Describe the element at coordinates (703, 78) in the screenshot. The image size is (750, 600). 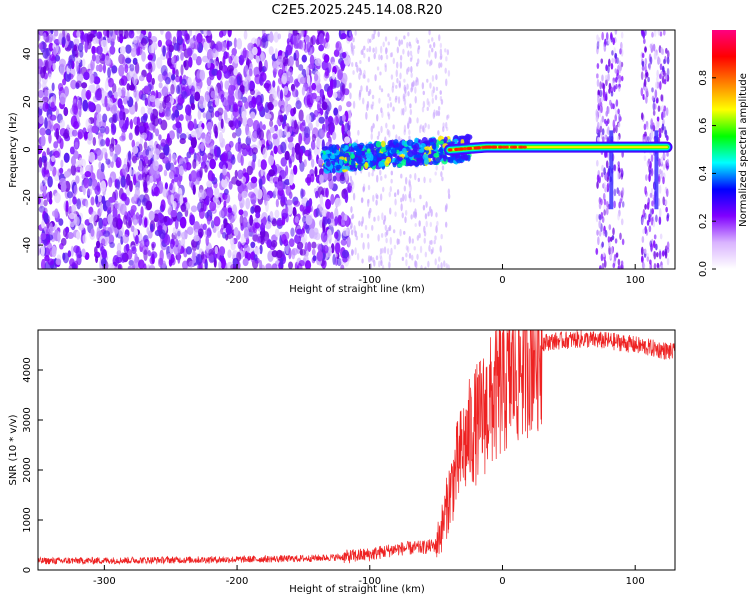
I see `colorbar-tick-label: 0.8` at that location.